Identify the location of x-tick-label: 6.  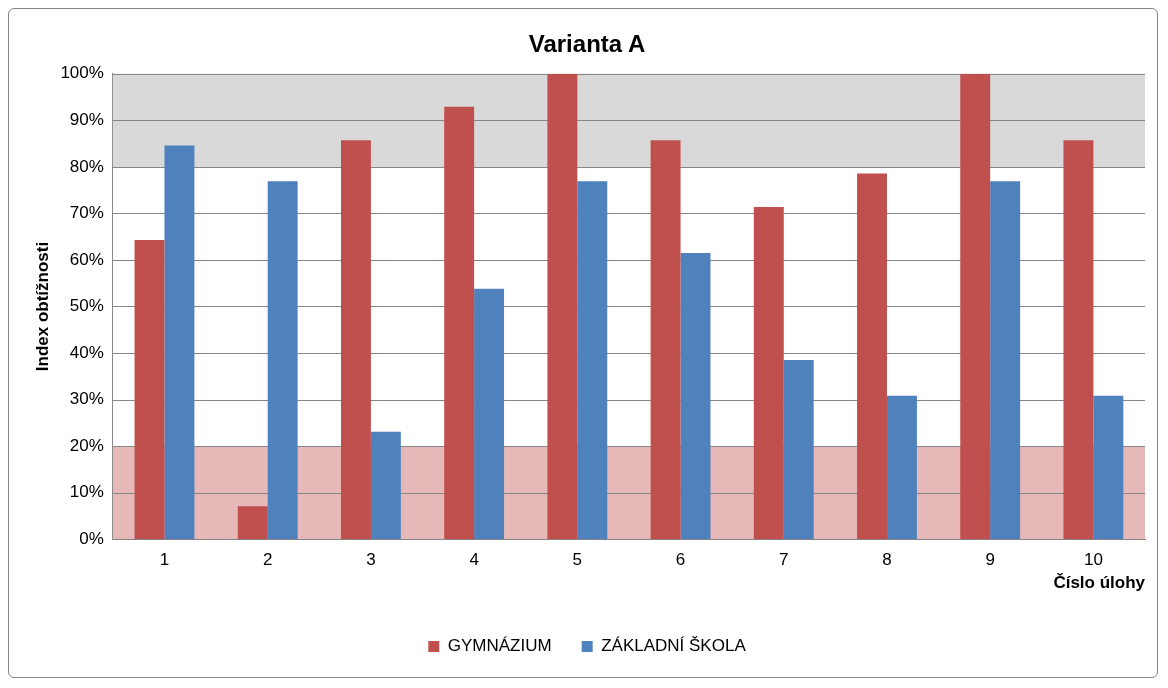
(680, 560).